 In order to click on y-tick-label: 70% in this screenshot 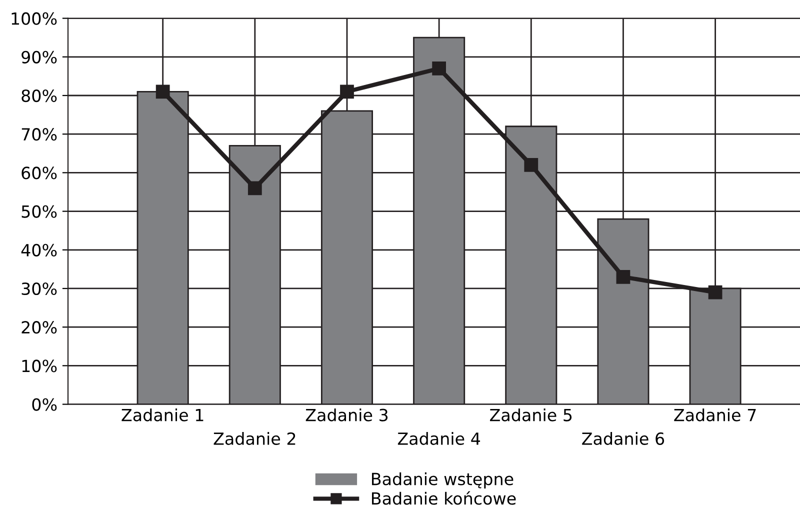, I will do `click(39, 134)`.